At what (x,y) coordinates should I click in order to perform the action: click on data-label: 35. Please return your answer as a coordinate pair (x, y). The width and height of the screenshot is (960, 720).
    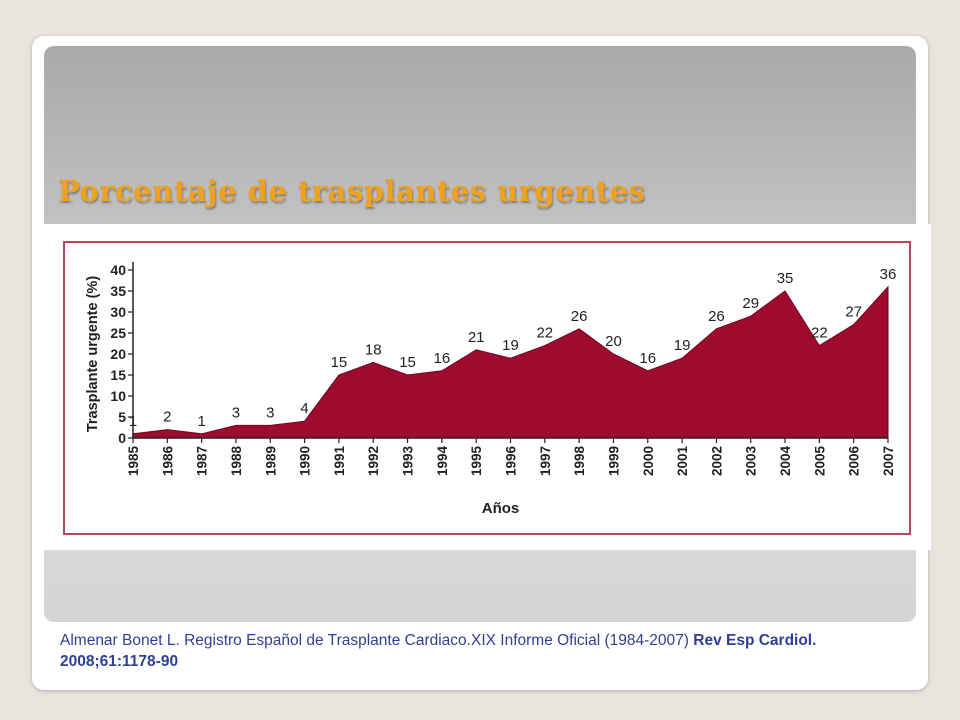
    Looking at the image, I should click on (785, 278).